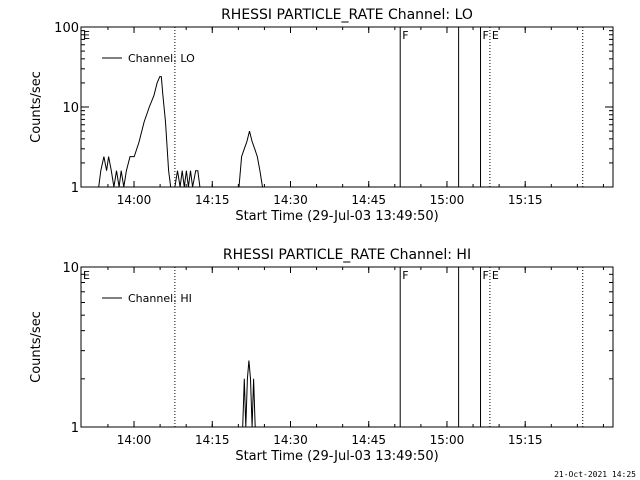  What do you see at coordinates (290, 440) in the screenshot?
I see `panel2-x-tick-label: 14:30` at bounding box center [290, 440].